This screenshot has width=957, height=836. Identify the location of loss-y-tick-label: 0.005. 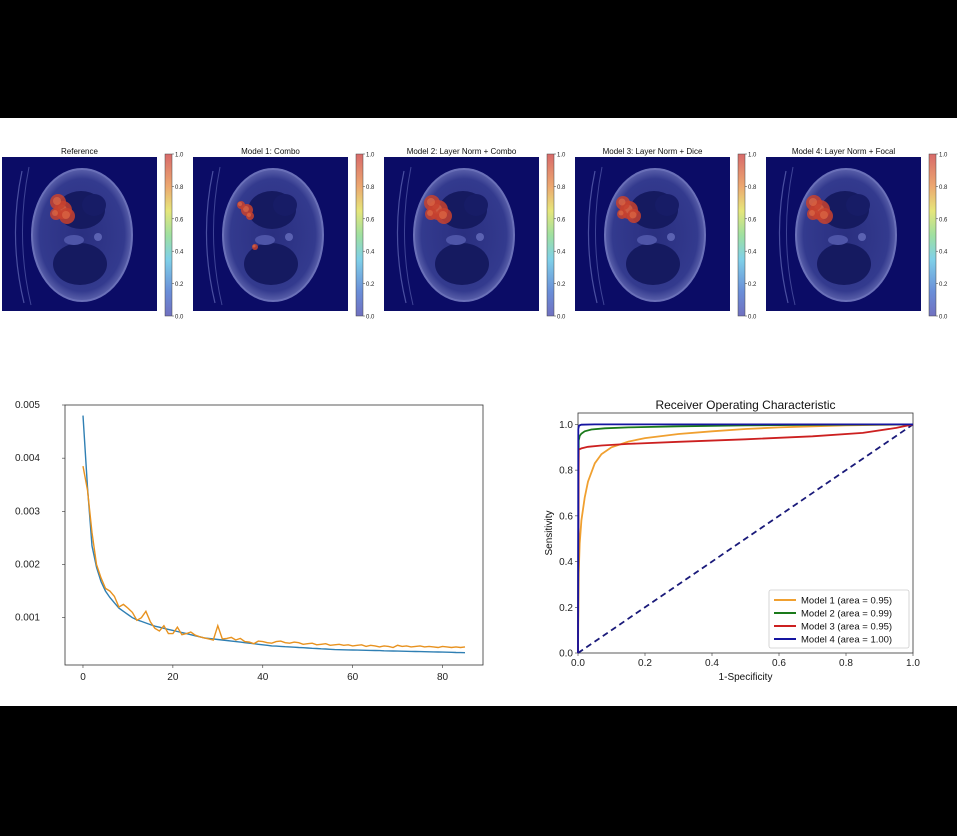
(27, 405).